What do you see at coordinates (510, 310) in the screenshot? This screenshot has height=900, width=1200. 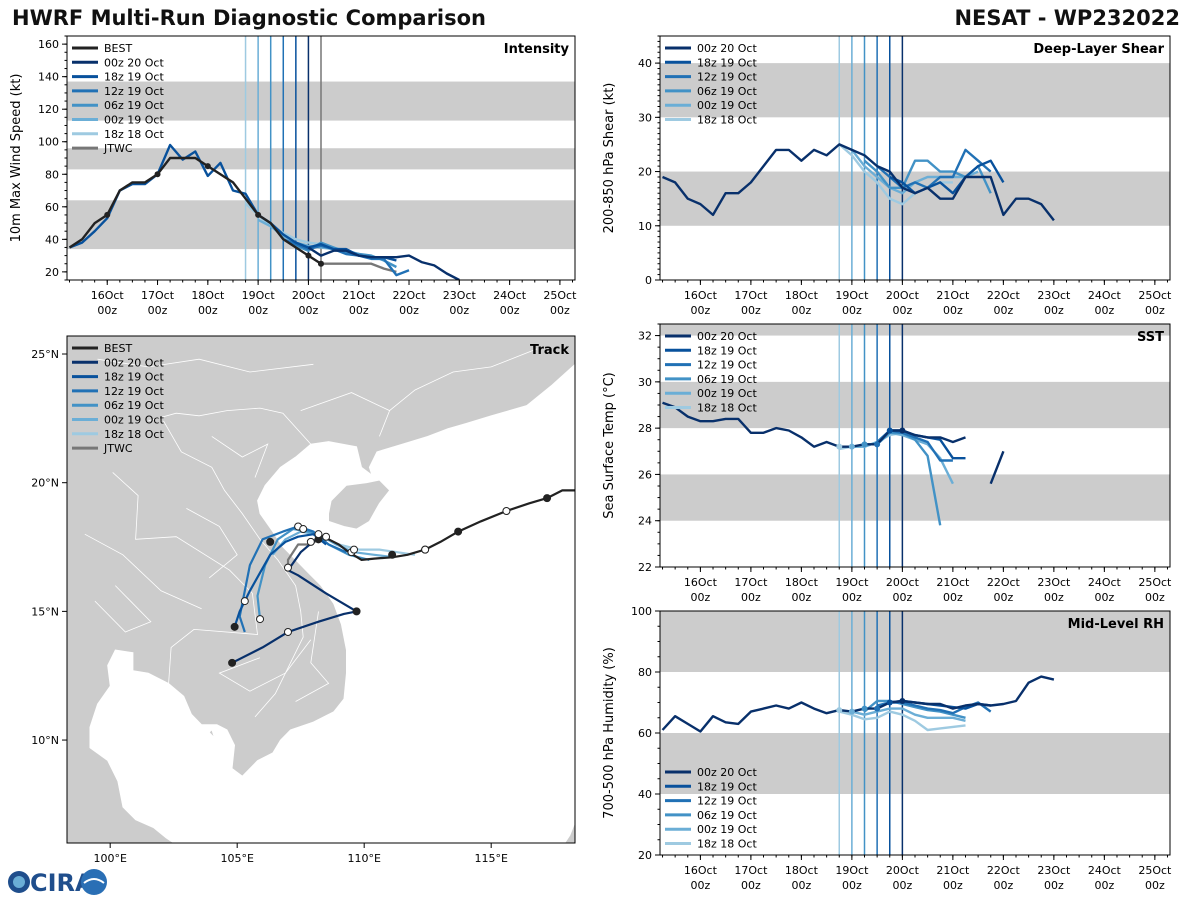 I see `intensity-xtick-hour-8: 00z` at bounding box center [510, 310].